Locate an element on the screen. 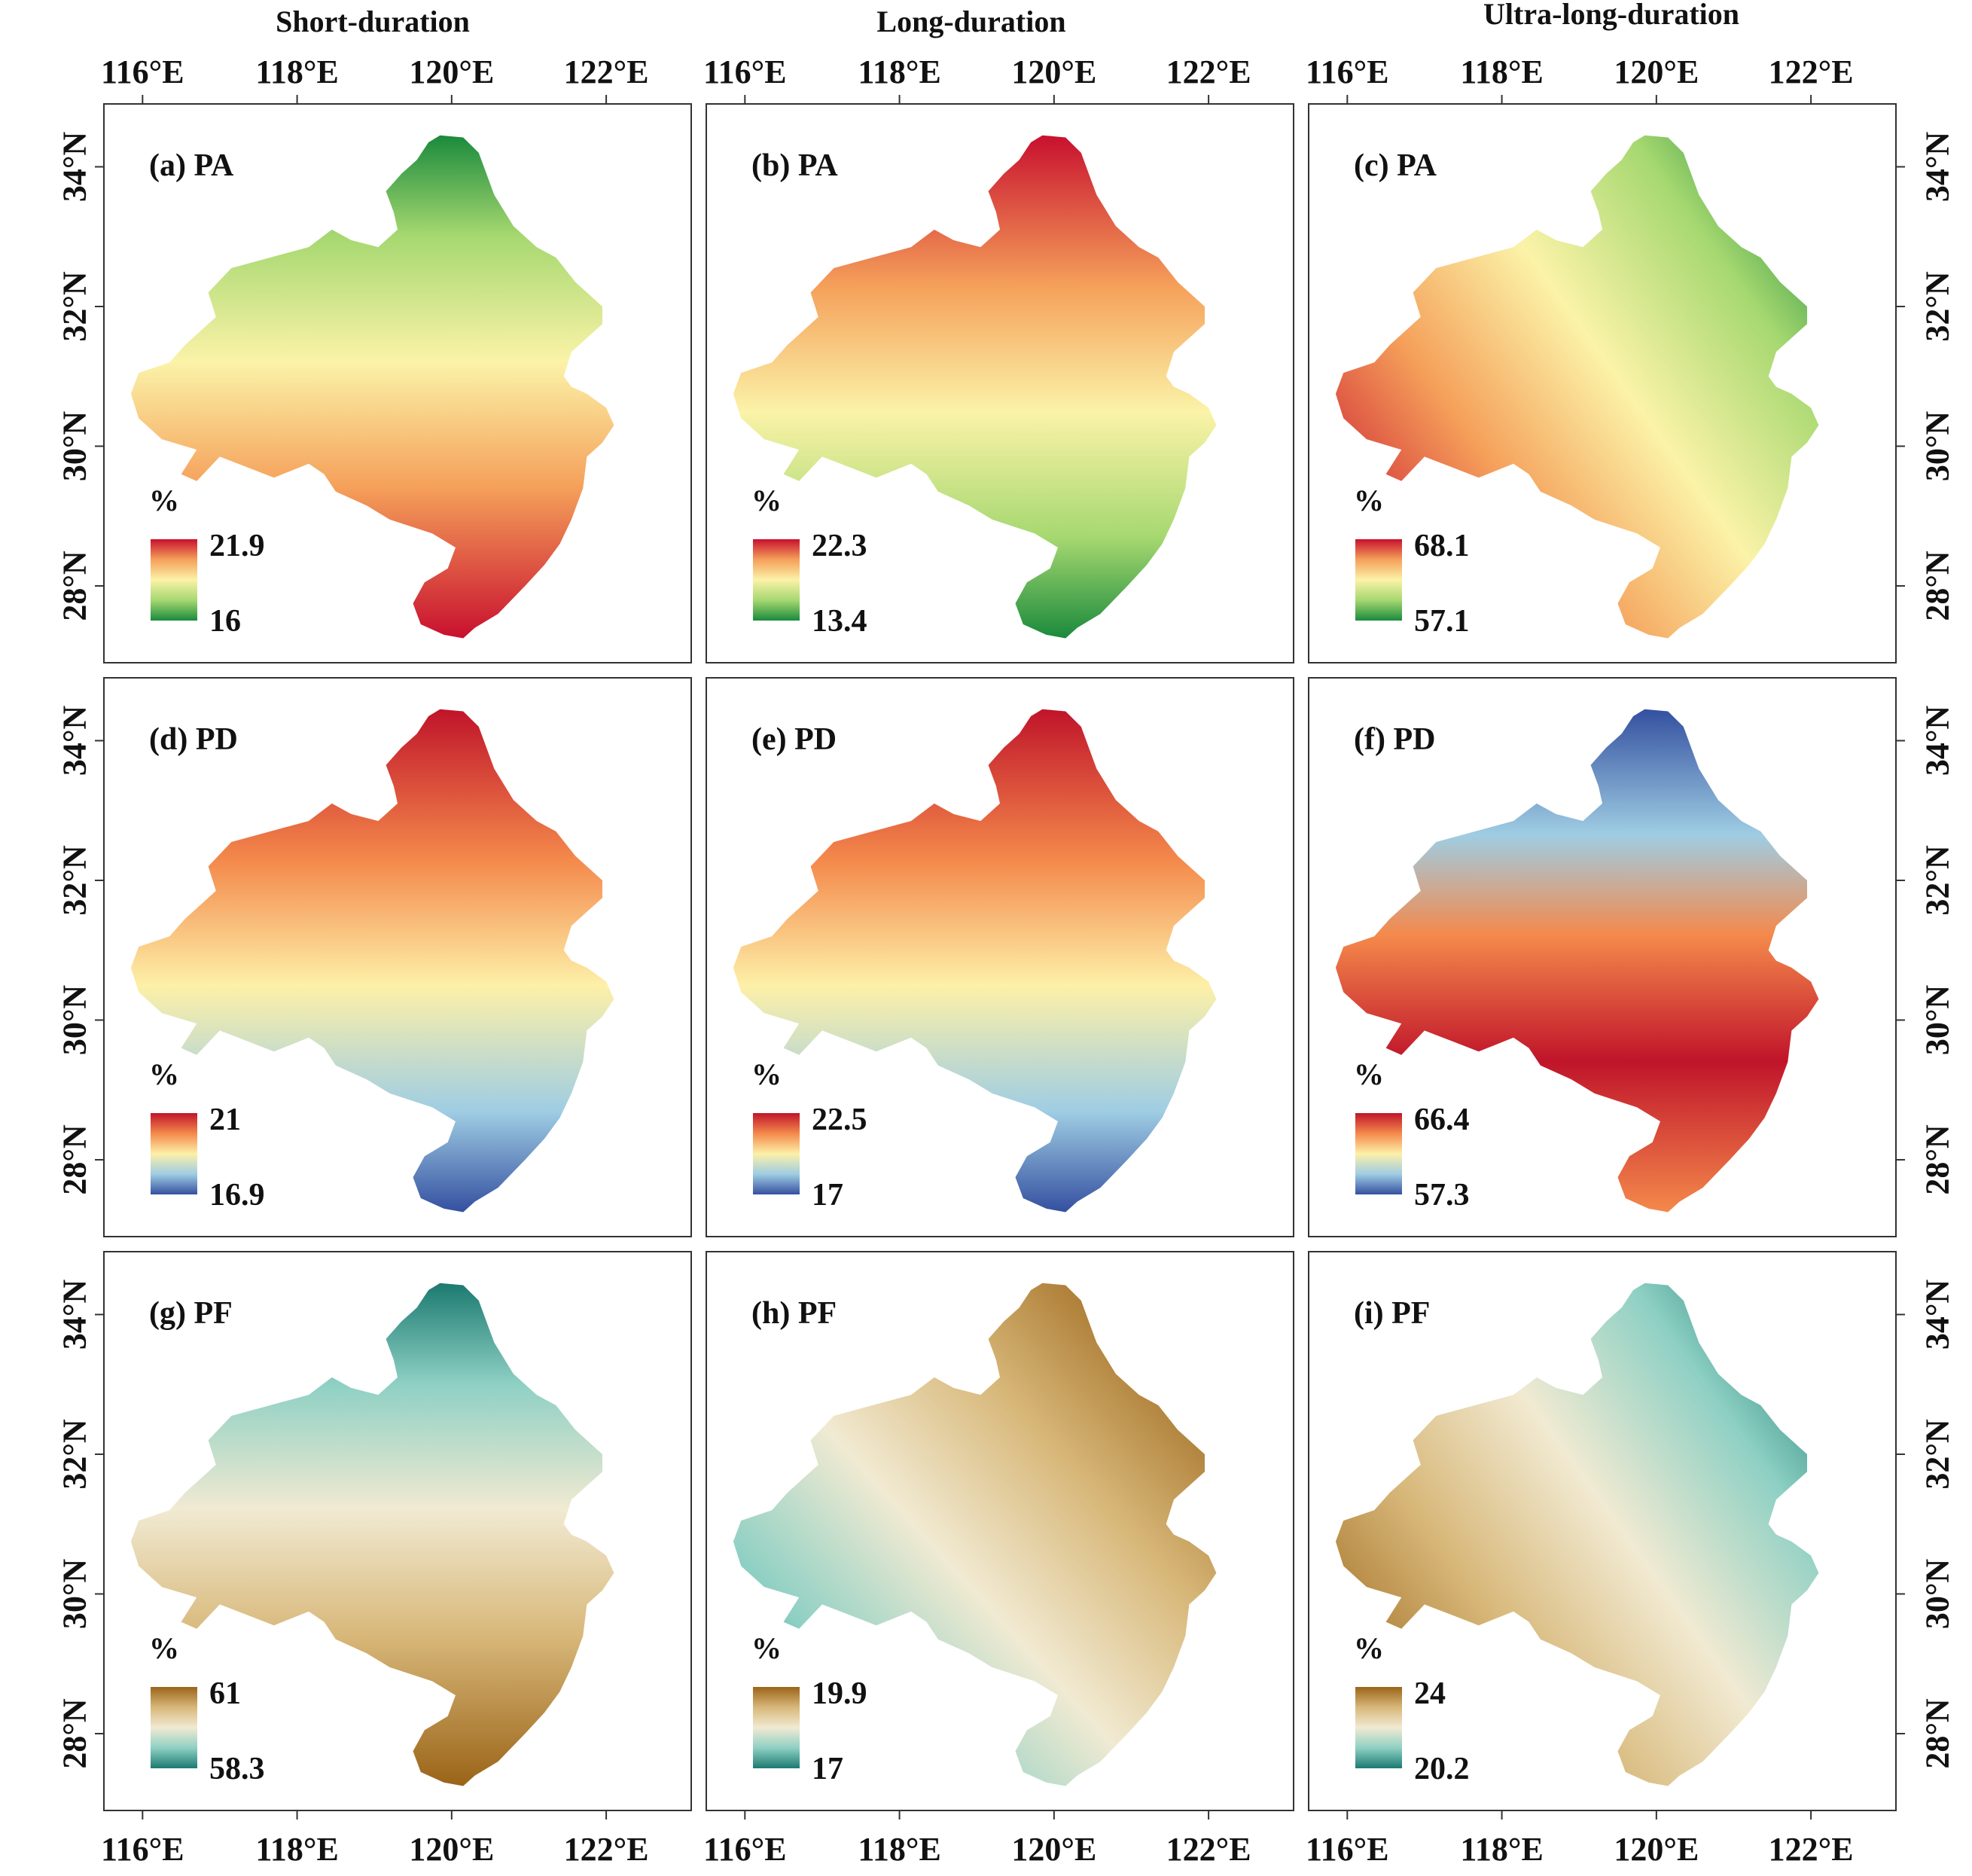 This screenshot has width=1972, height=1876. panel-label: (e) PD is located at coordinates (794, 739).